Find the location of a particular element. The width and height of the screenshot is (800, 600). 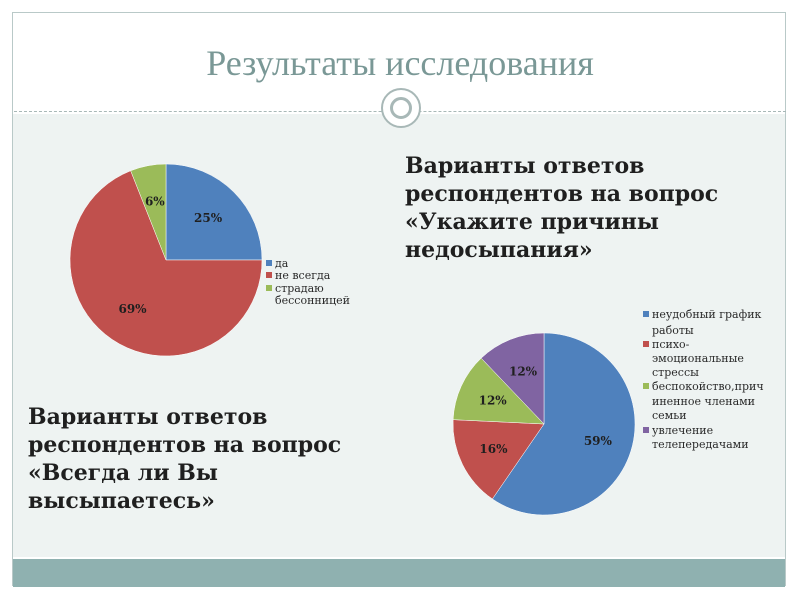

pie2-data-label-3: 12% is located at coordinates (523, 372).